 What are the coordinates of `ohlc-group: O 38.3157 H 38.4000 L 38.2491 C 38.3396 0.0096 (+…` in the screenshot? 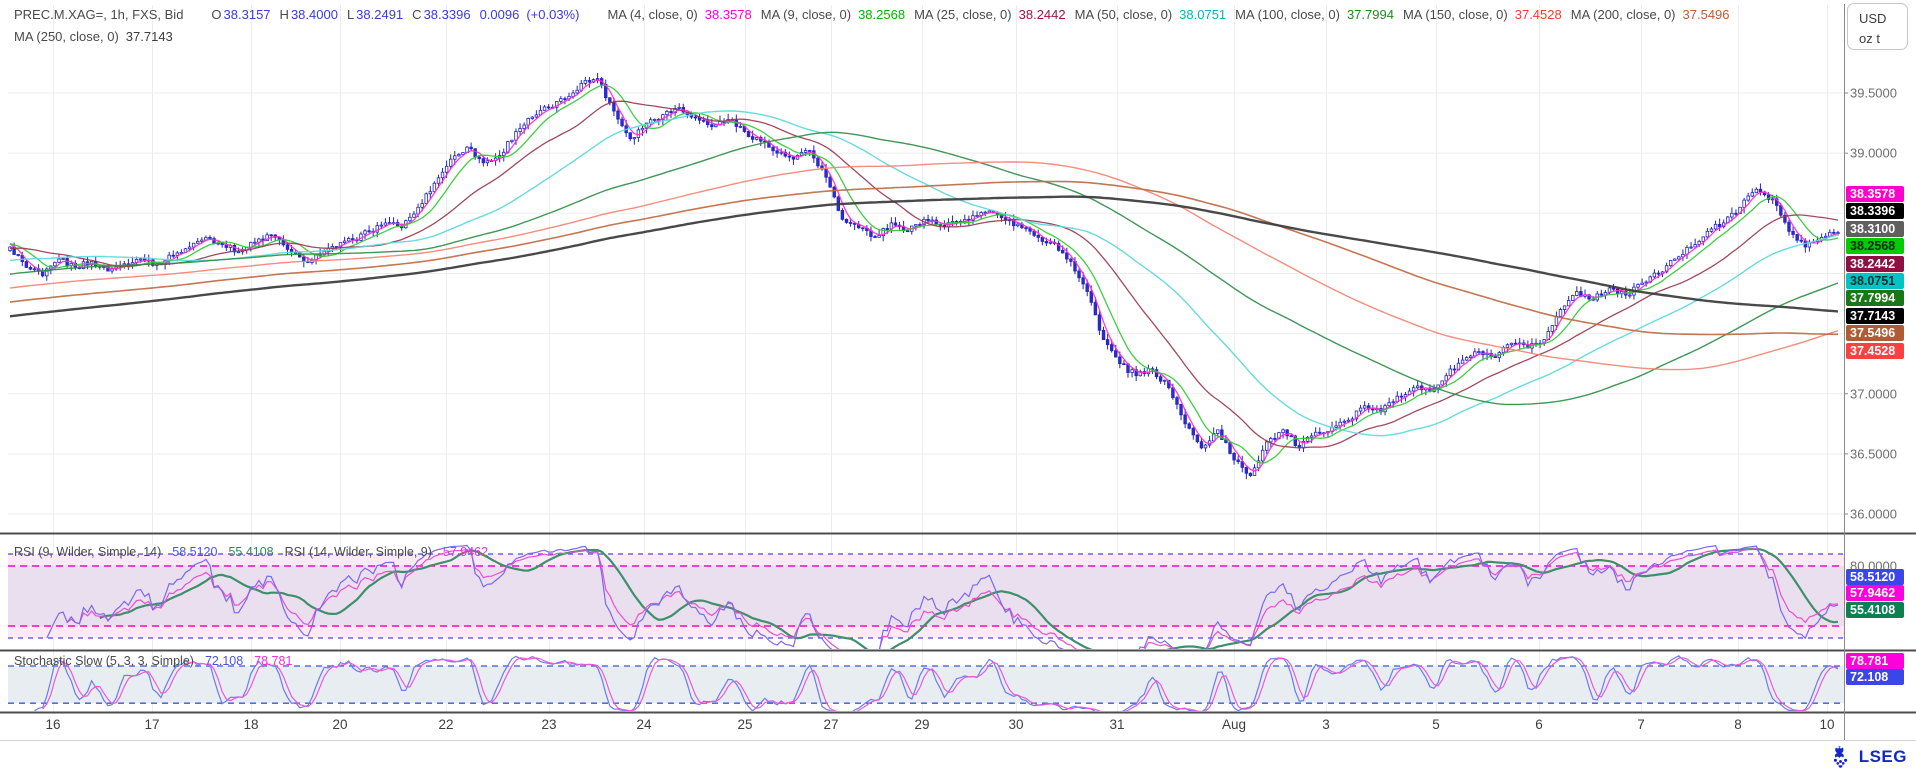 It's located at (395, 14).